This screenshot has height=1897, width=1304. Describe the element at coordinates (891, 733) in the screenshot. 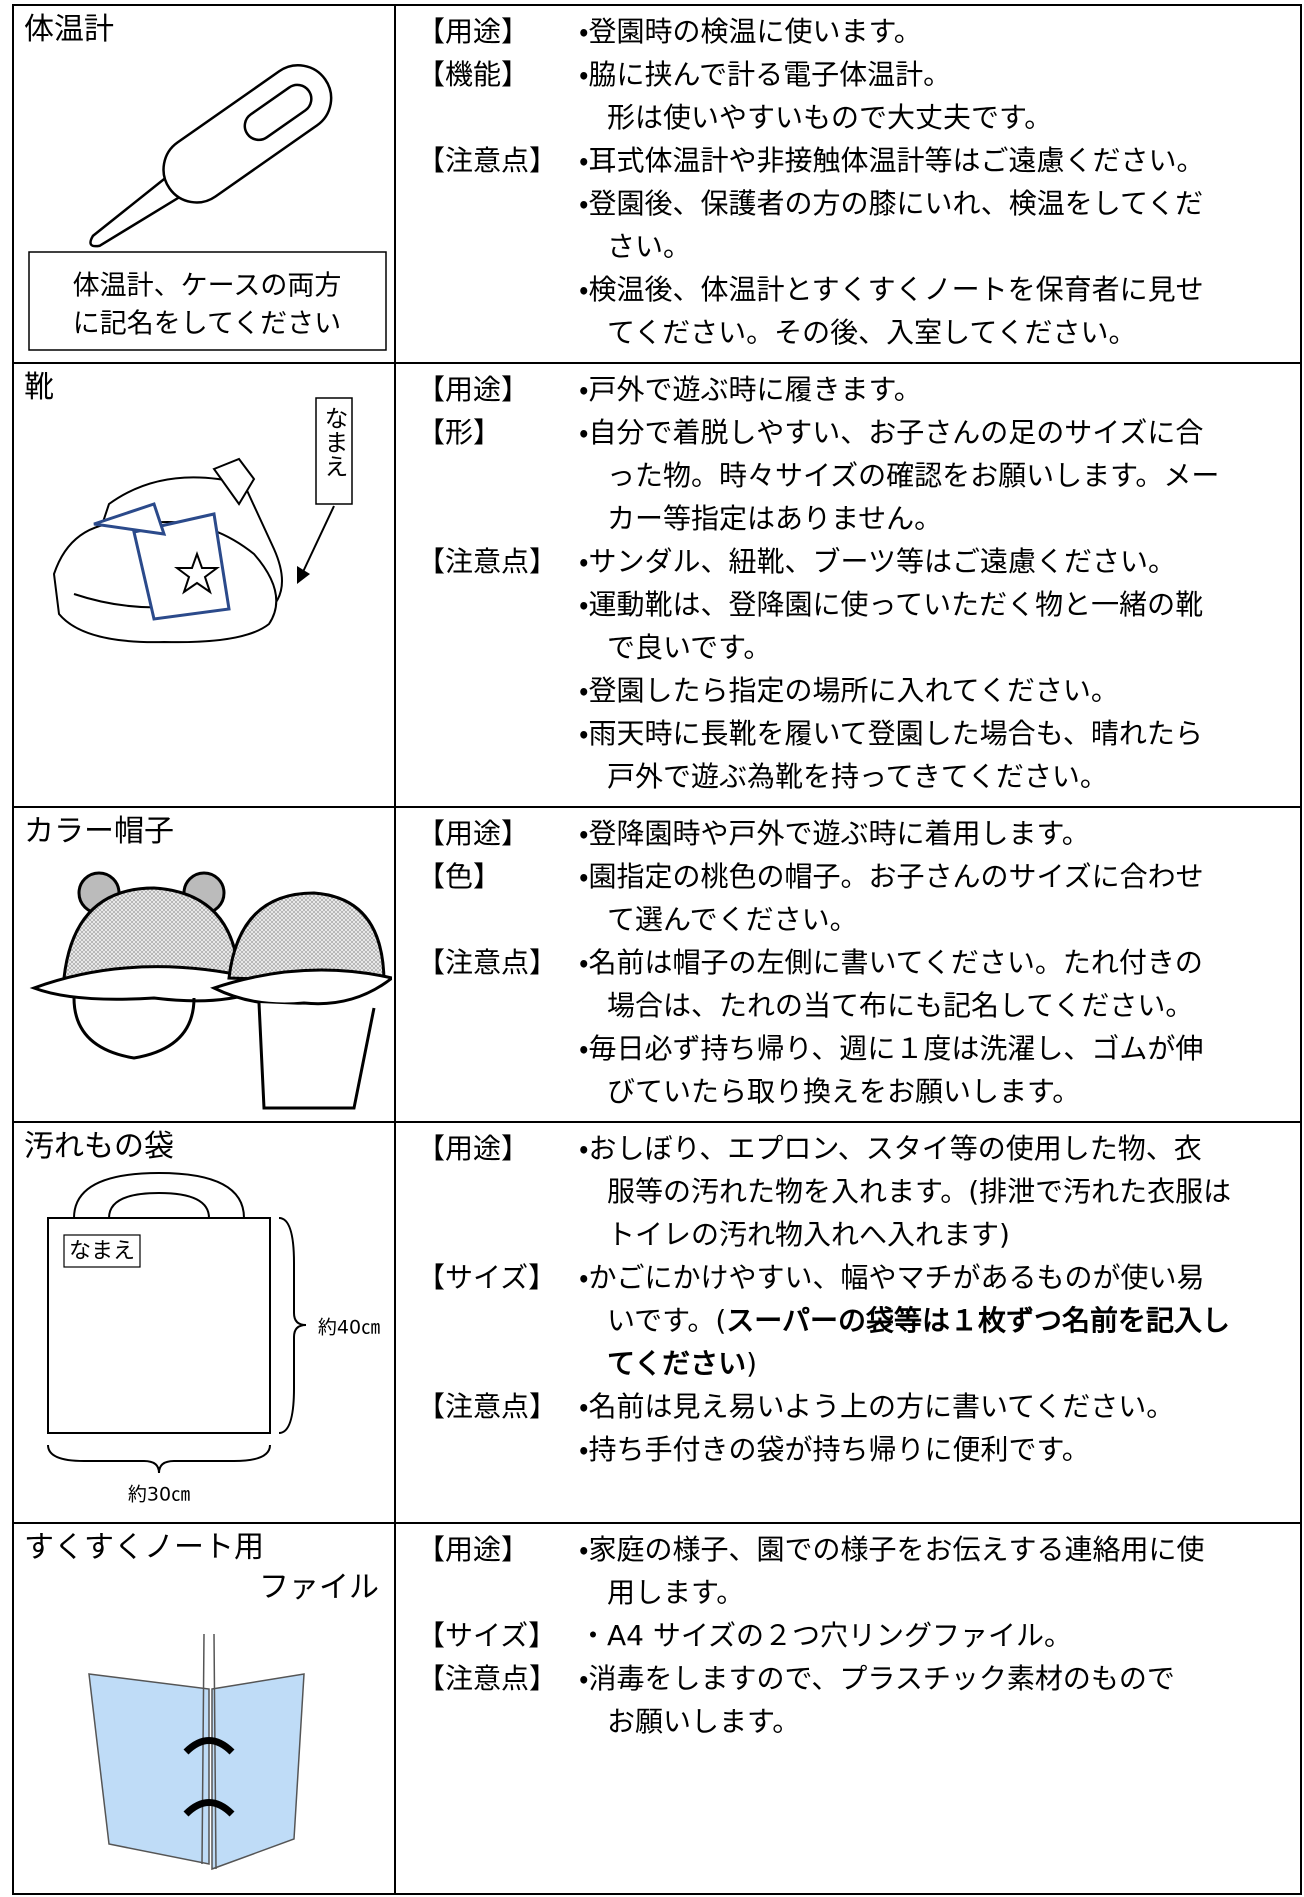

I see `item-text: ・雨天時に長靴を履いて登園した場合も、晴れたら` at that location.